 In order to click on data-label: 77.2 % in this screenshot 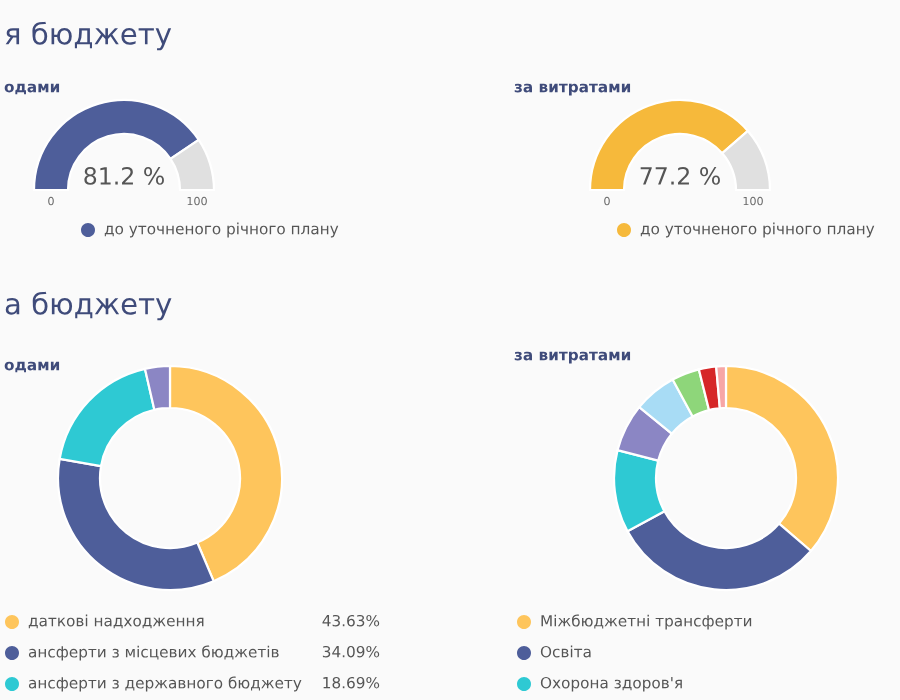, I will do `click(680, 175)`.